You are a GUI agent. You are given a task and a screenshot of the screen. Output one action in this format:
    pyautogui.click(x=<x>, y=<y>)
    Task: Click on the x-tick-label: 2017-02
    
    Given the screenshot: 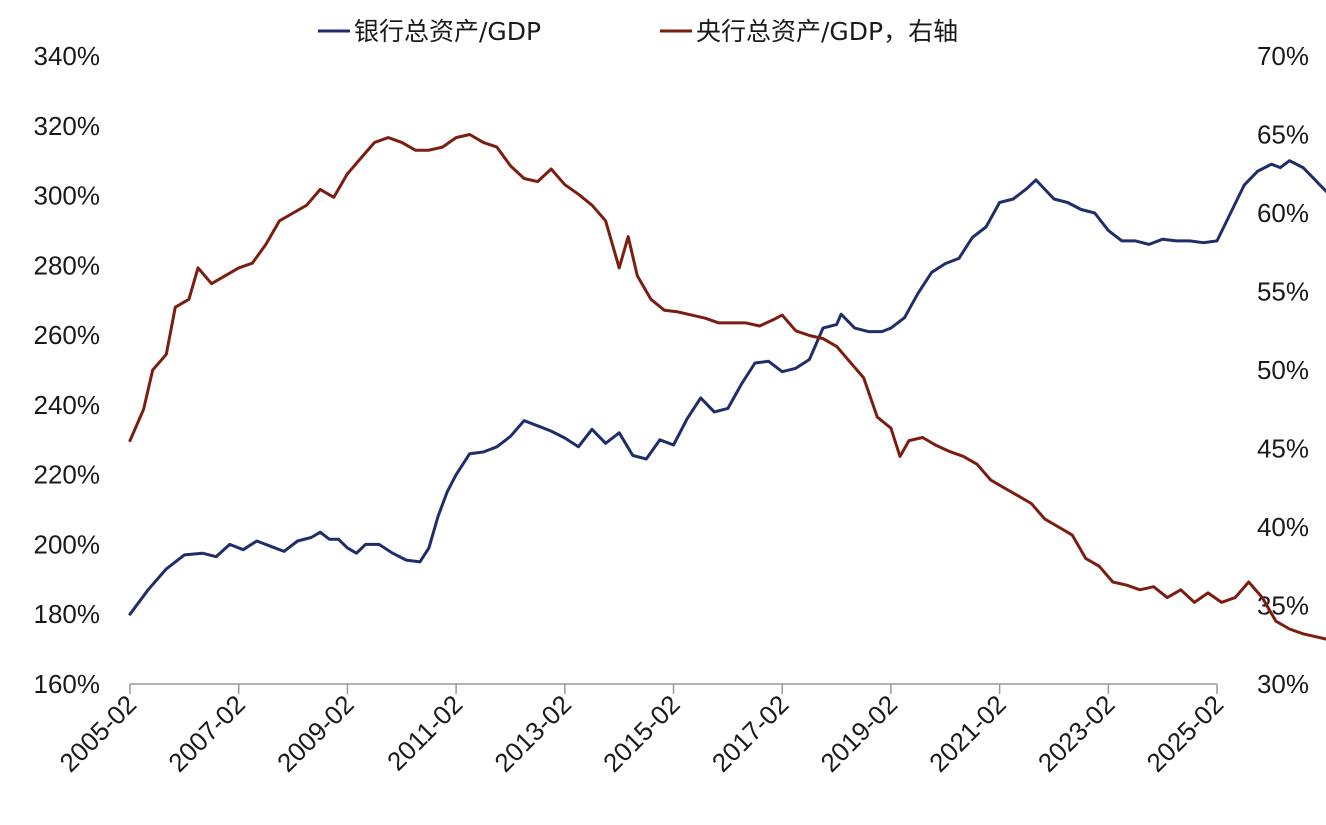 What is the action you would take?
    pyautogui.click(x=750, y=733)
    